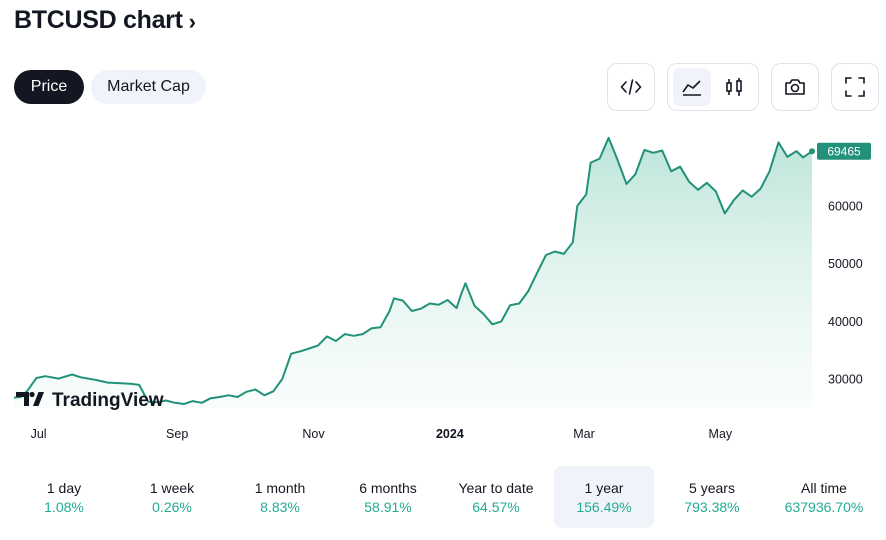  I want to click on period-1-year: 1 year 156.49%, so click(604, 497).